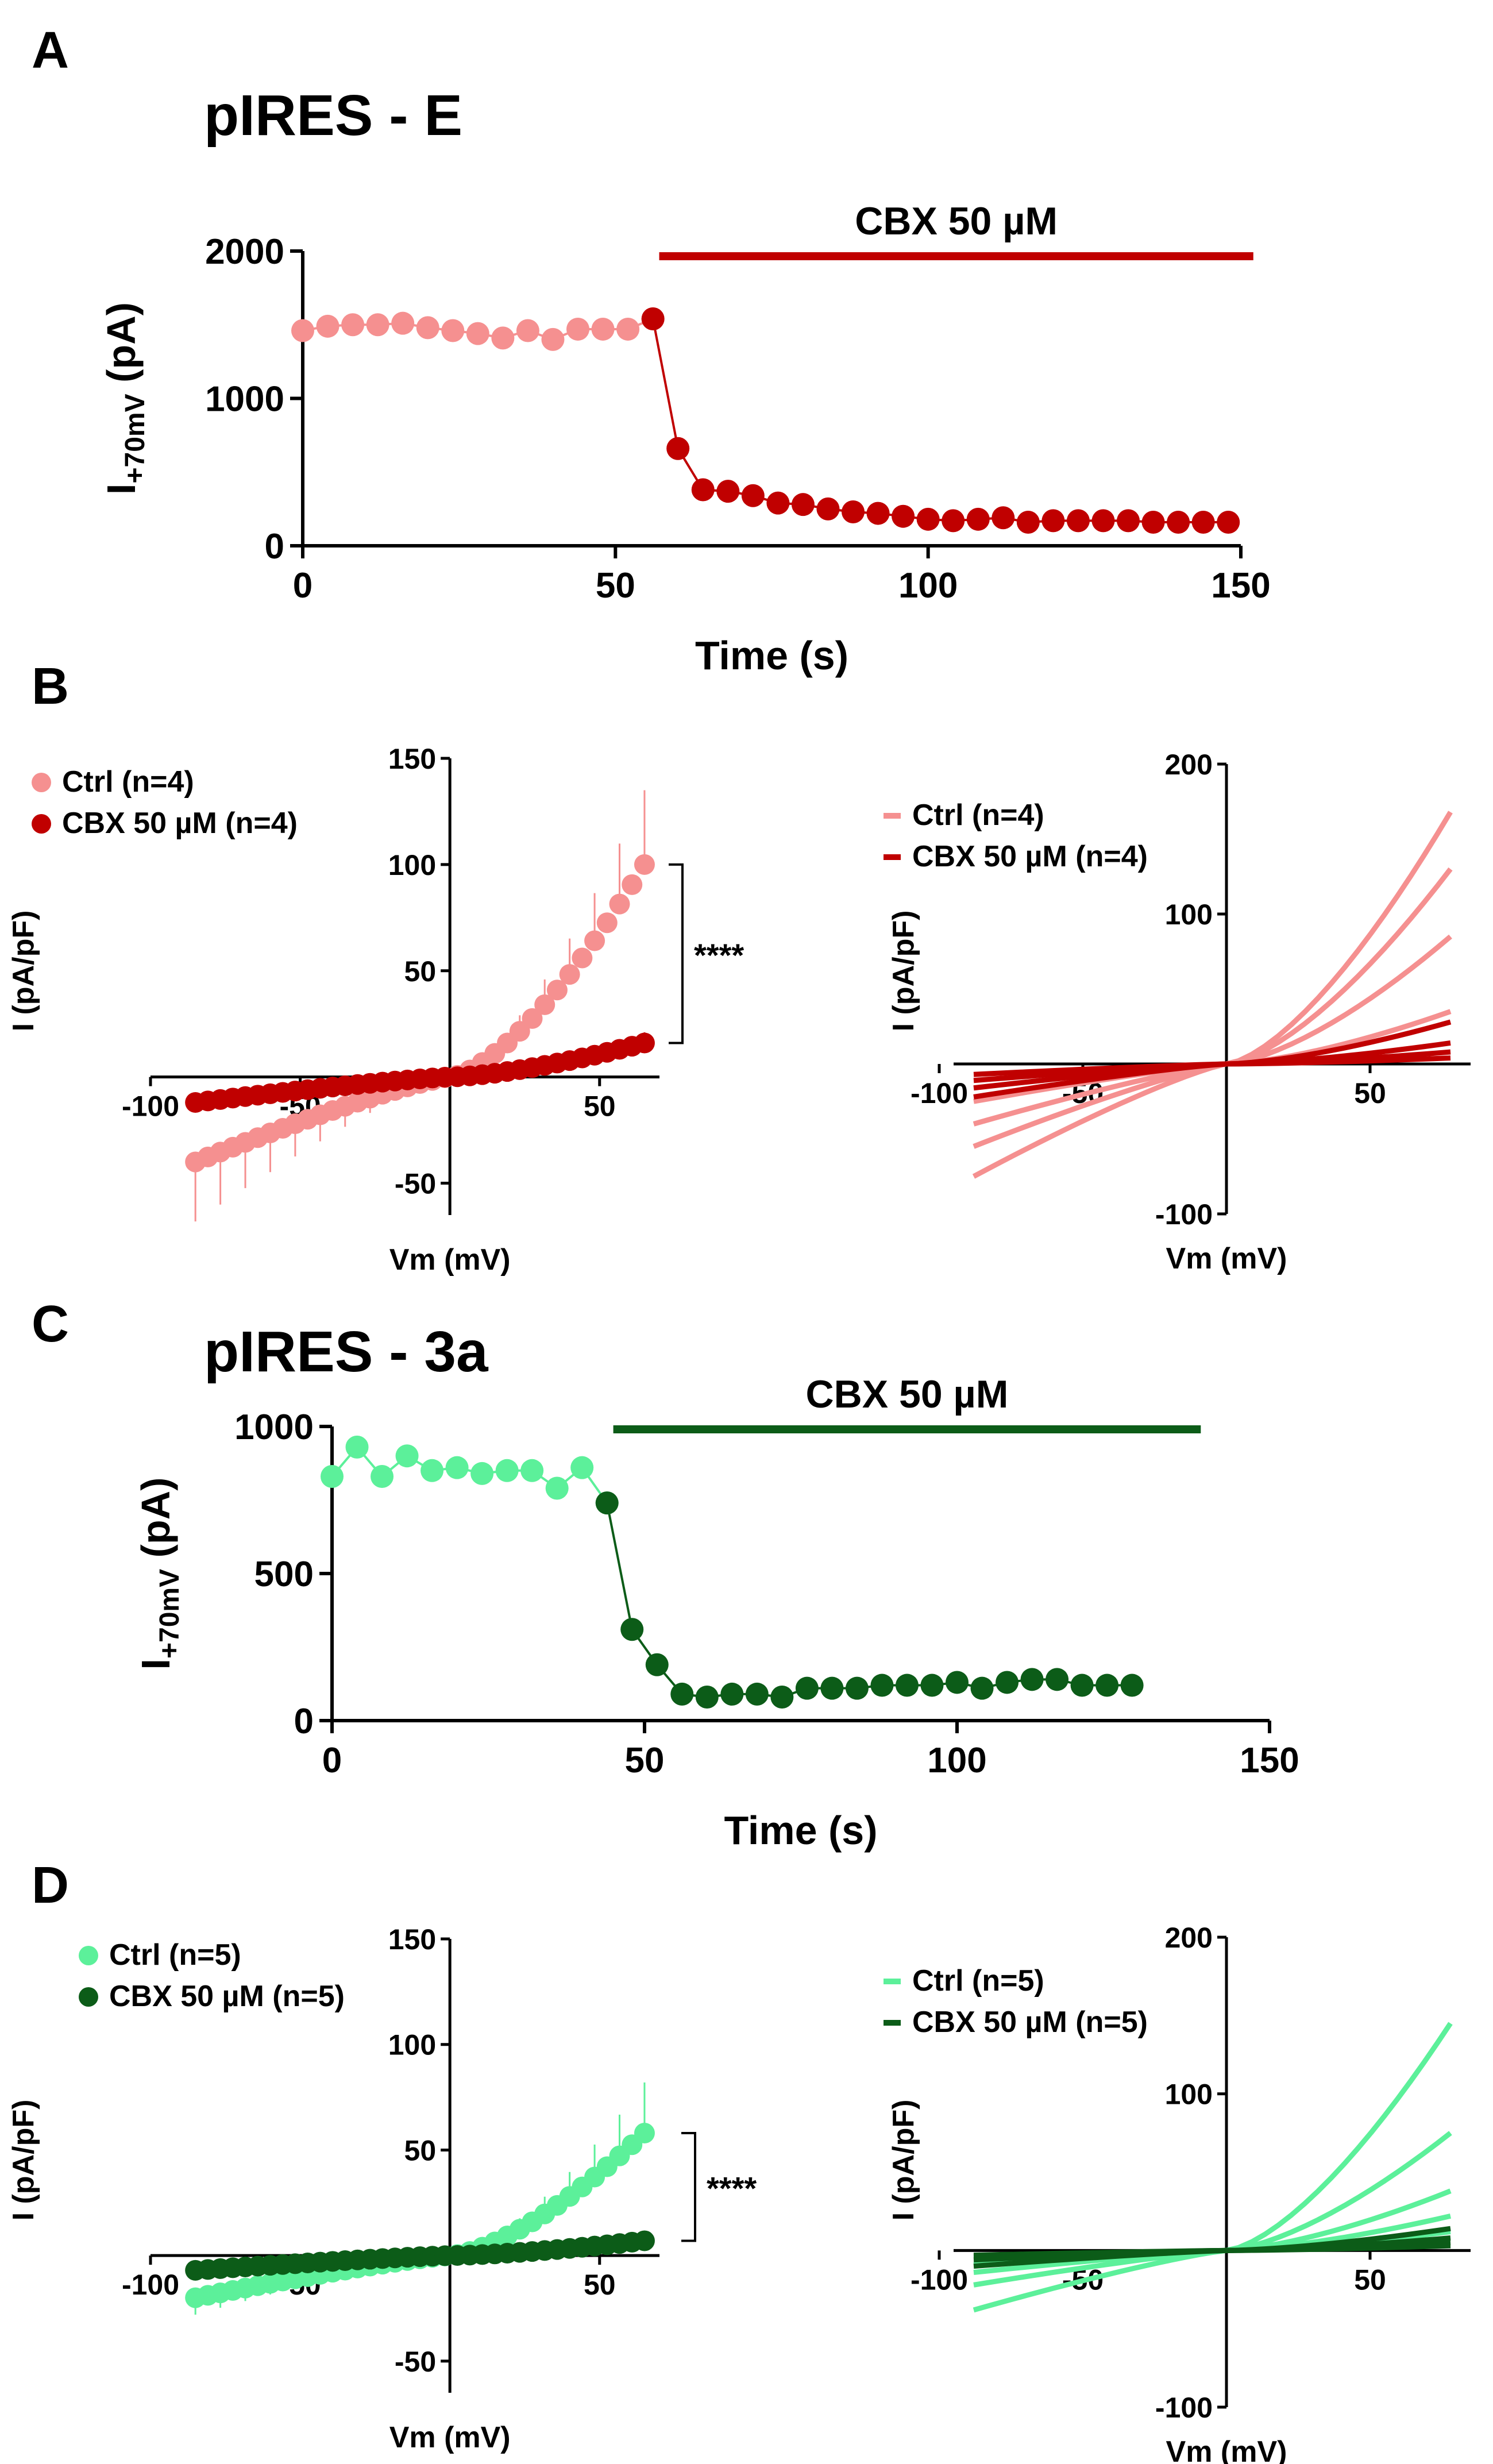  I want to click on y-axis-label-sub: +70mV, so click(170, 1614).